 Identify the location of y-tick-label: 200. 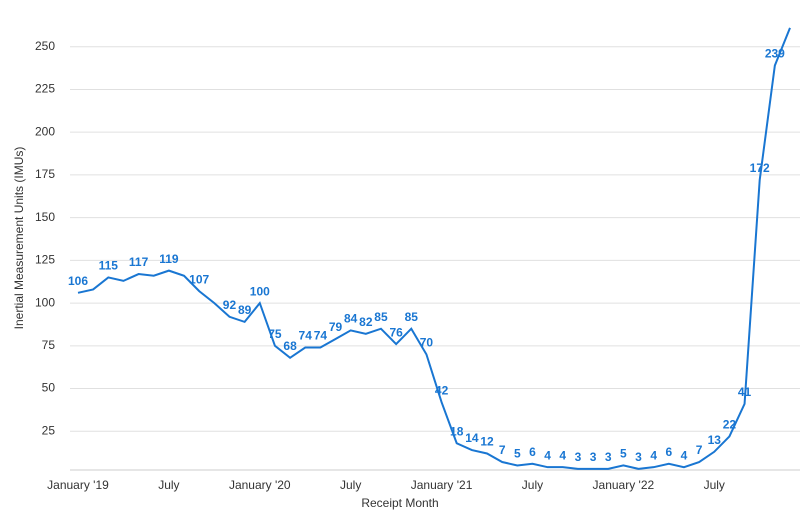
(45, 131).